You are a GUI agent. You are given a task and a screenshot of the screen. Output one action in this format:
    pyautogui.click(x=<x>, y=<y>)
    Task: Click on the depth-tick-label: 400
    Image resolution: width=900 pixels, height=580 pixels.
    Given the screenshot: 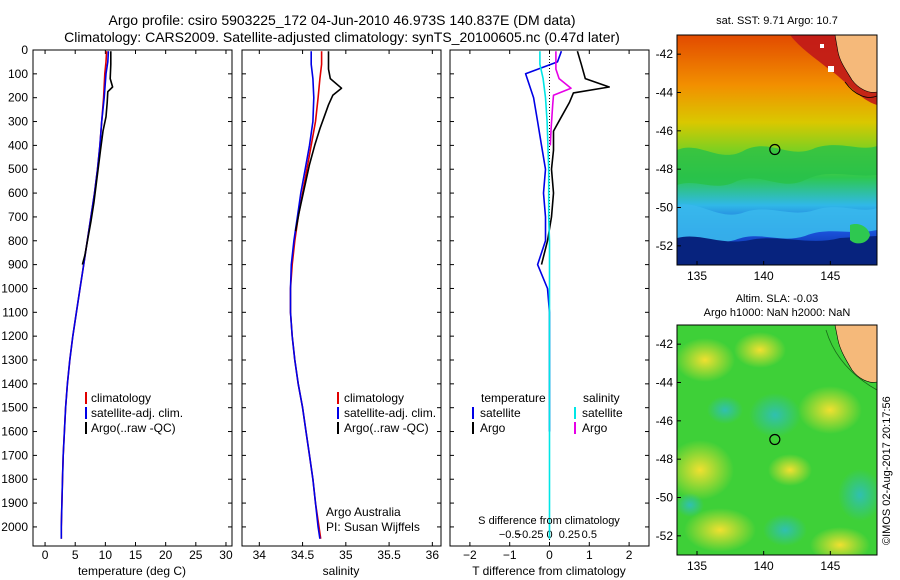 What is the action you would take?
    pyautogui.click(x=18, y=145)
    